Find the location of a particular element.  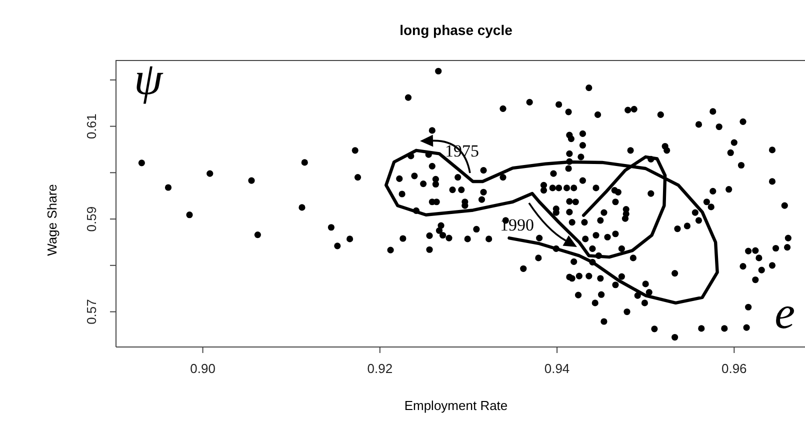

y-tick-label: 0.61 is located at coordinates (91, 126).